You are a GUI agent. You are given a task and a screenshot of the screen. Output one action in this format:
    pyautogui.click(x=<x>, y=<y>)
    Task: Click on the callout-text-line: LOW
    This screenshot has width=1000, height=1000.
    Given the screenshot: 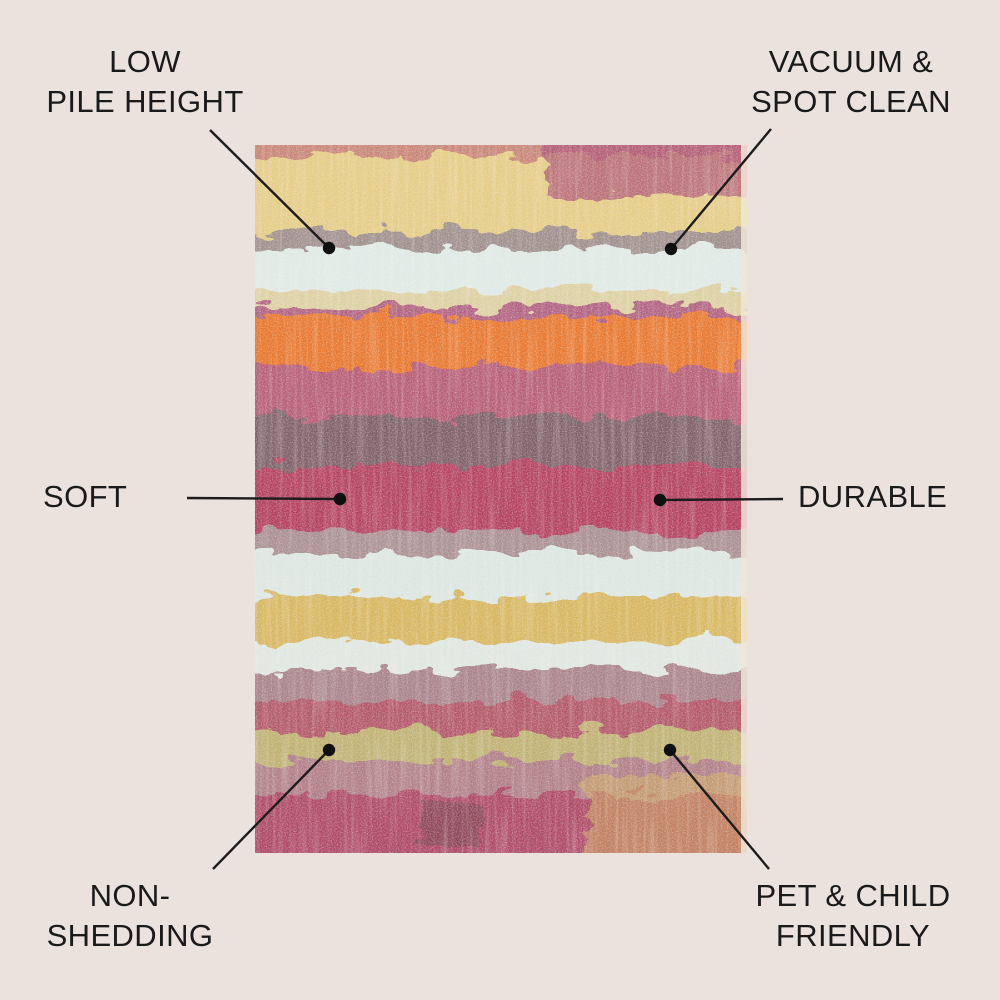 What is the action you would take?
    pyautogui.click(x=145, y=61)
    